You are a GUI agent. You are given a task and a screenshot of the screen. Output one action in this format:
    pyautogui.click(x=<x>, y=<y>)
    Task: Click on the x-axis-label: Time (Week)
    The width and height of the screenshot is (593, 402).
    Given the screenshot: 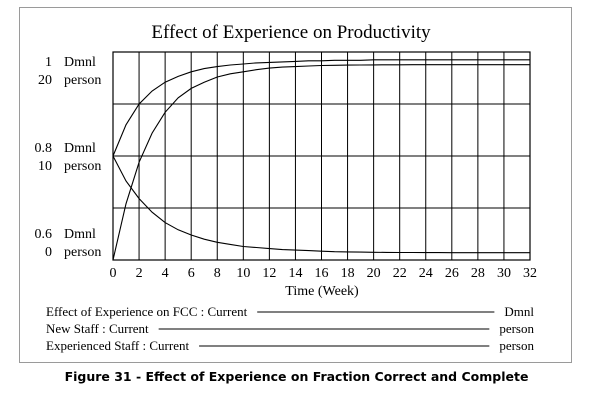 What is the action you would take?
    pyautogui.click(x=322, y=291)
    